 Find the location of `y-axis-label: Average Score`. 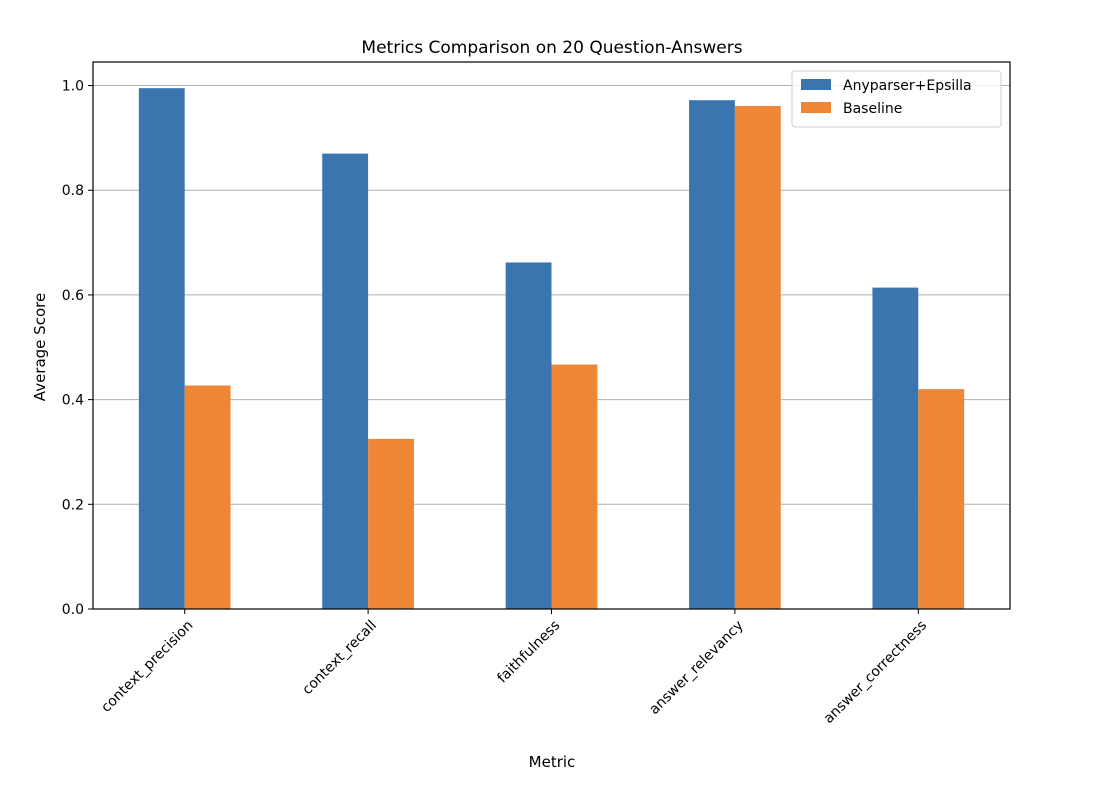

y-axis-label: Average Score is located at coordinates (40, 347).